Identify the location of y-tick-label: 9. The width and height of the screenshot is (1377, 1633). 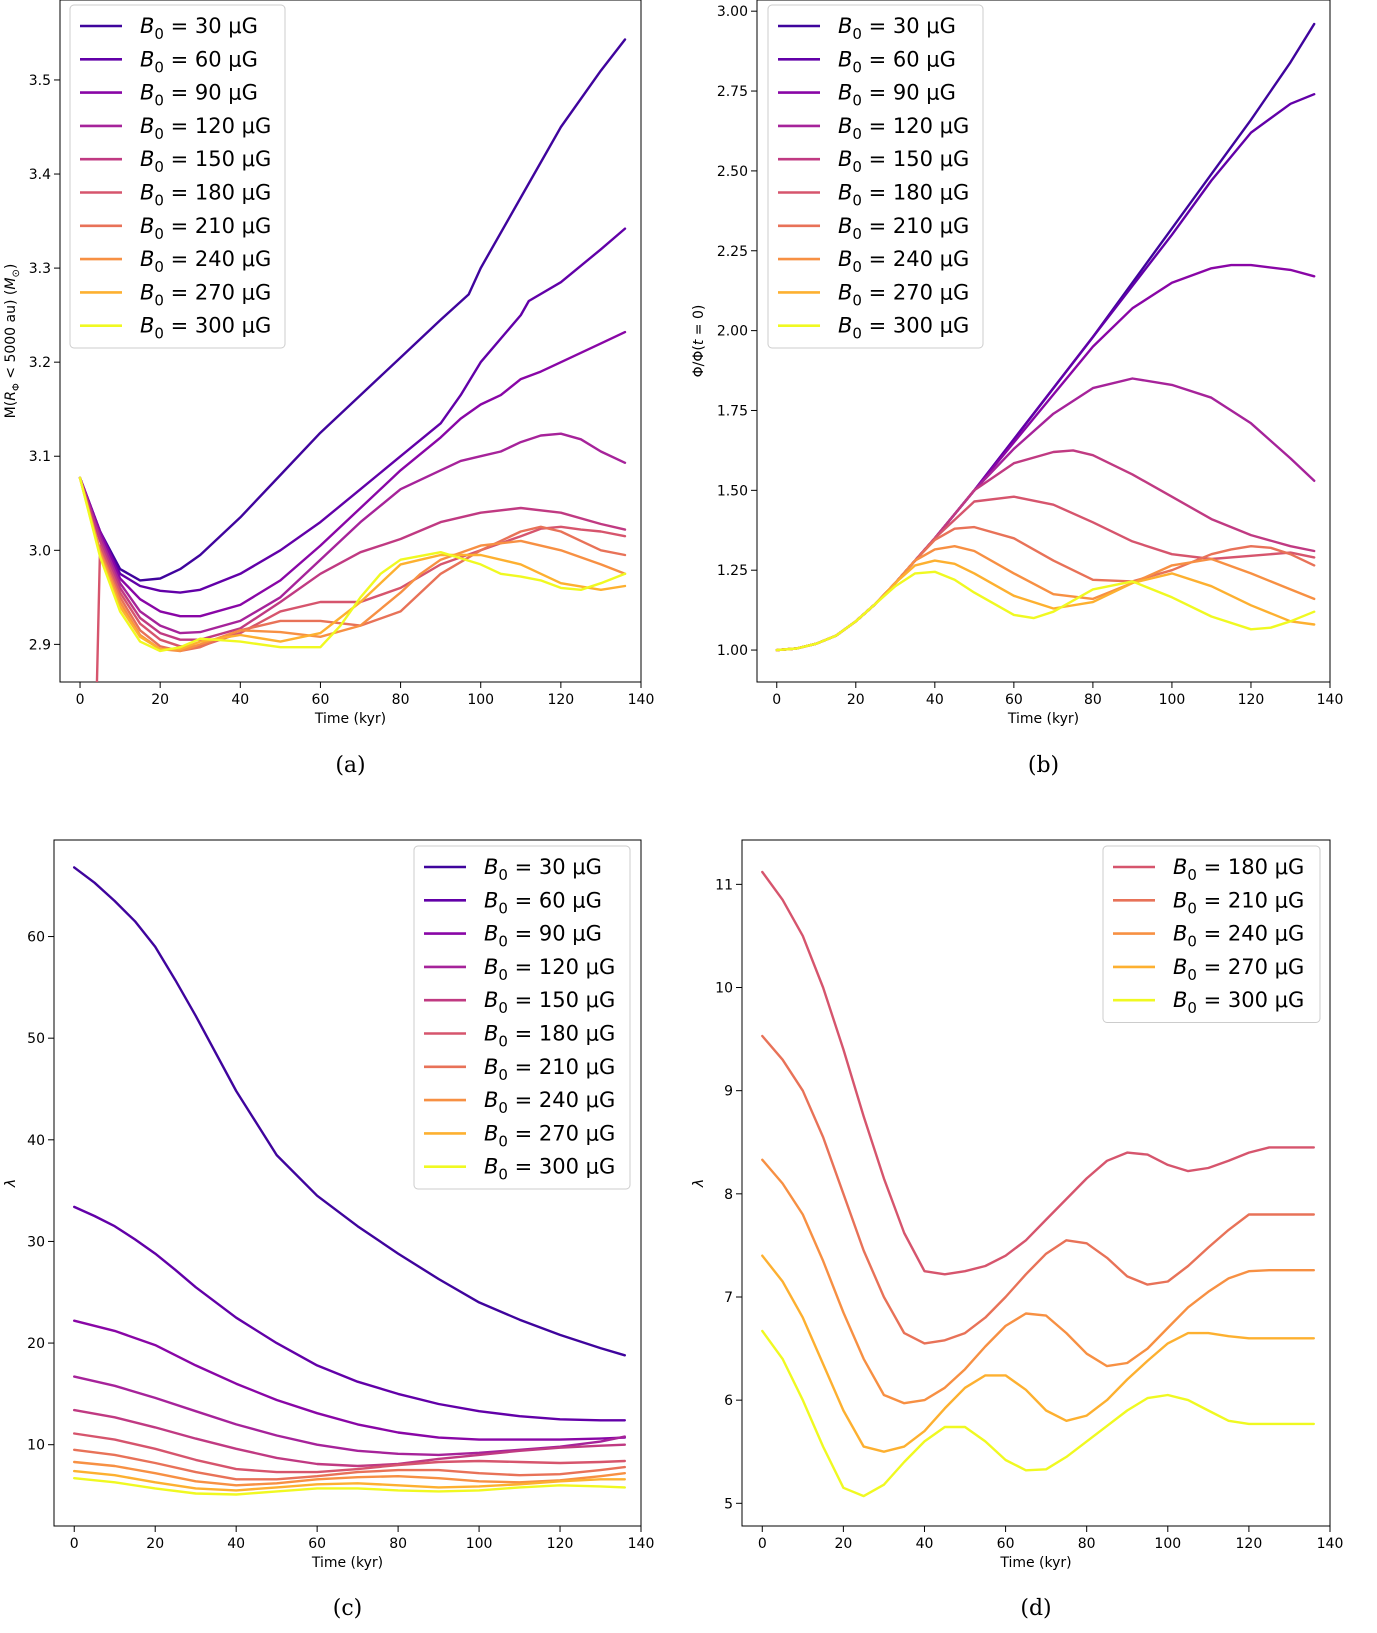
(728, 1092).